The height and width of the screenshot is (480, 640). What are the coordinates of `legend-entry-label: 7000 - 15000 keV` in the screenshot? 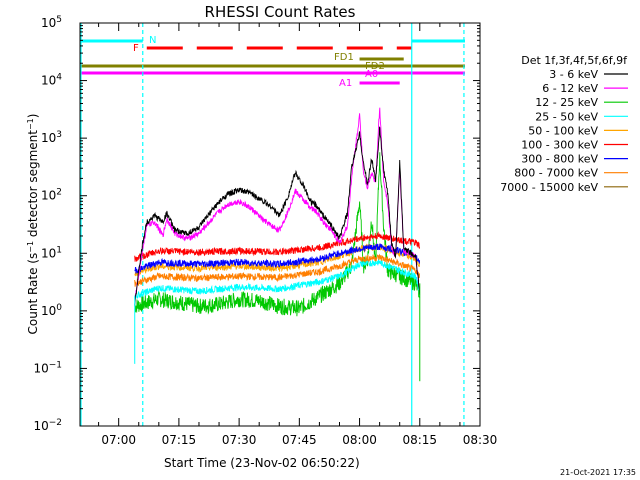 It's located at (549, 187).